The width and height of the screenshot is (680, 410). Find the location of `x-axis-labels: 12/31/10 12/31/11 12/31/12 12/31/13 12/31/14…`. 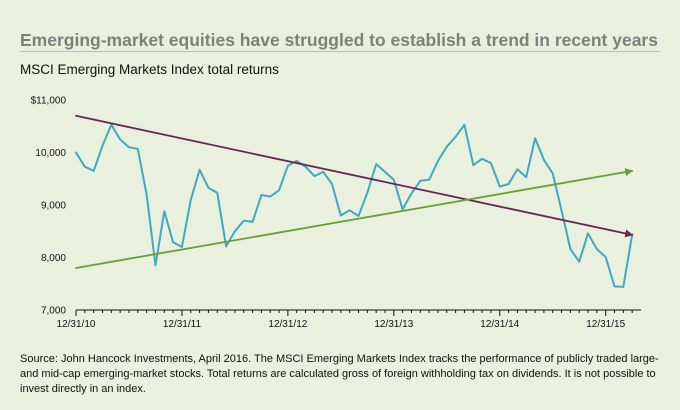

x-axis-labels: 12/31/10 12/31/11 12/31/12 12/31/13 12/31/14… is located at coordinates (341, 324).